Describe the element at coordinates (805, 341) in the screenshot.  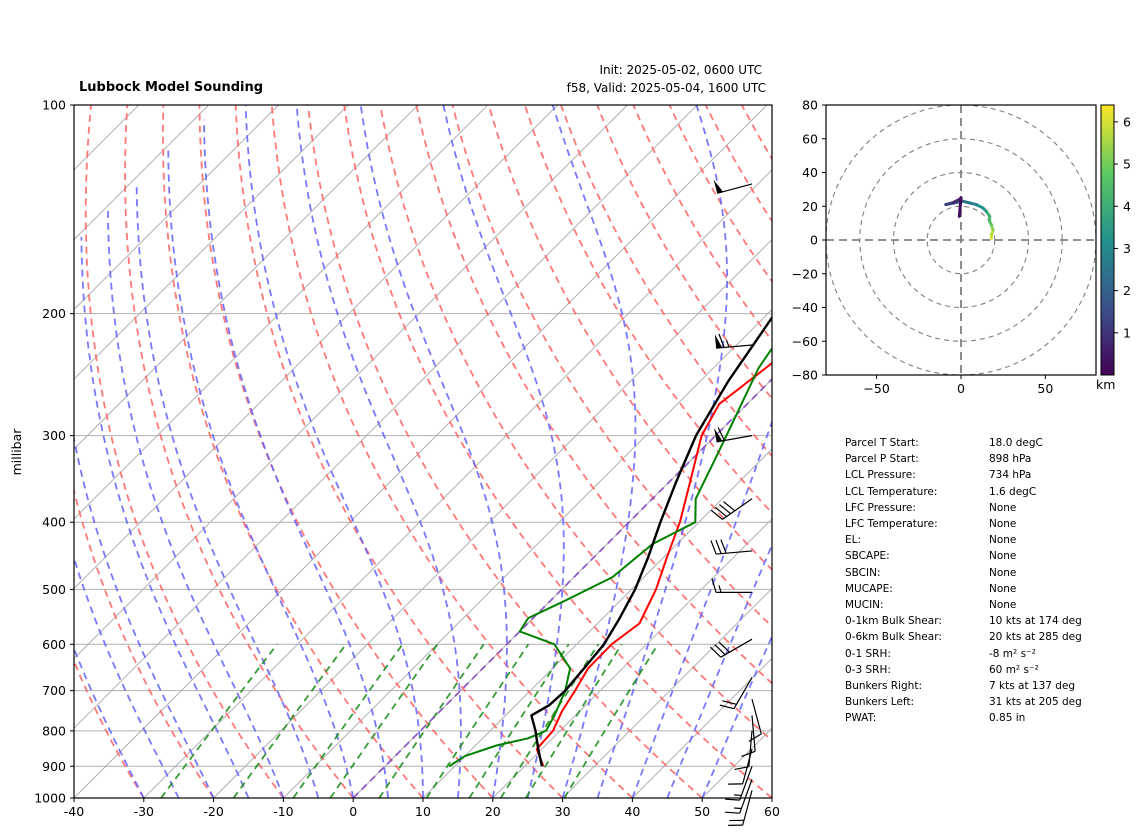
I see `hodo-y-tick-label: −60` at that location.